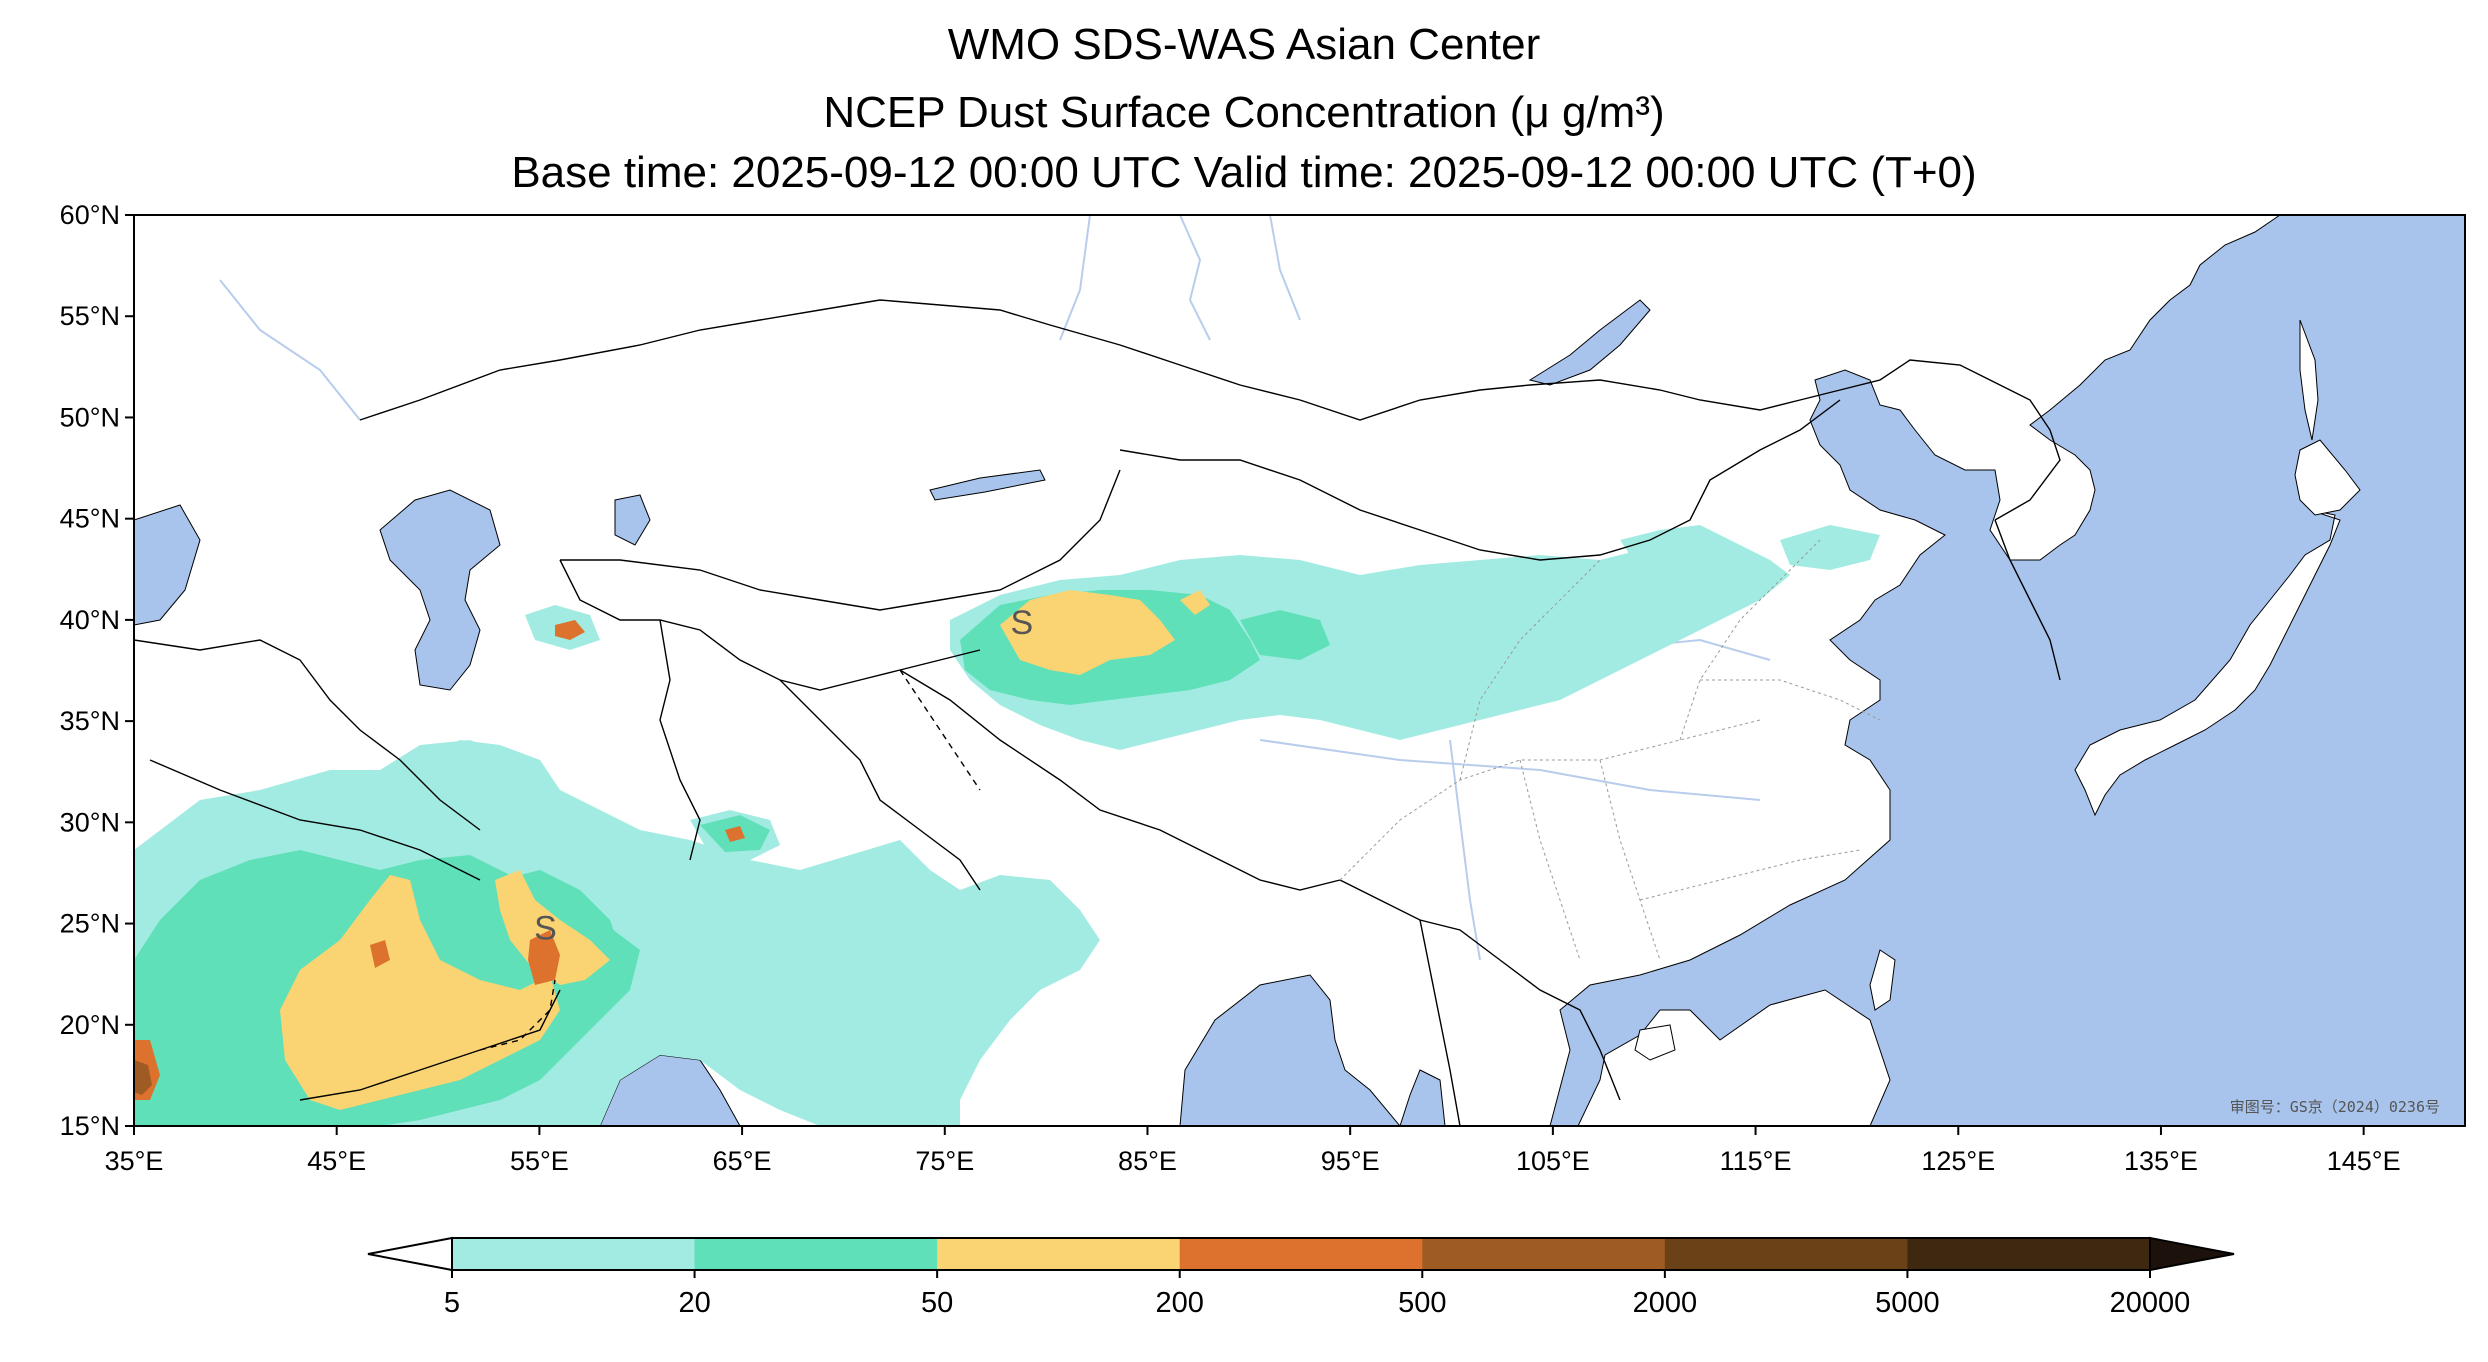  Describe the element at coordinates (90, 215) in the screenshot. I see `lat-tick-label: 60°N` at that location.